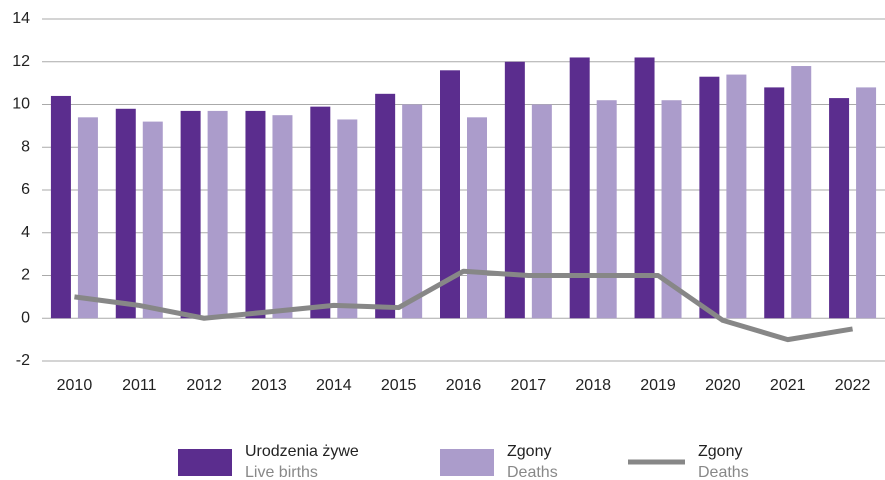  What do you see at coordinates (25, 317) in the screenshot?
I see `y-tick-label: 0` at bounding box center [25, 317].